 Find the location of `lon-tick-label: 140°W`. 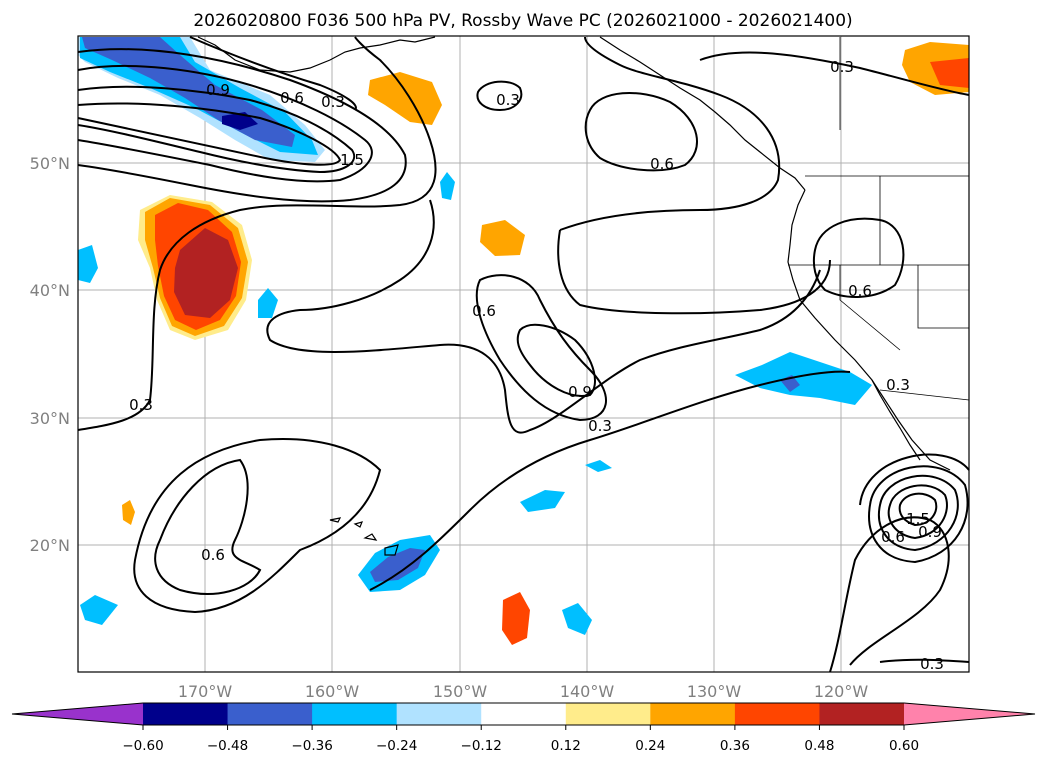

lon-tick-label: 140°W is located at coordinates (587, 691).